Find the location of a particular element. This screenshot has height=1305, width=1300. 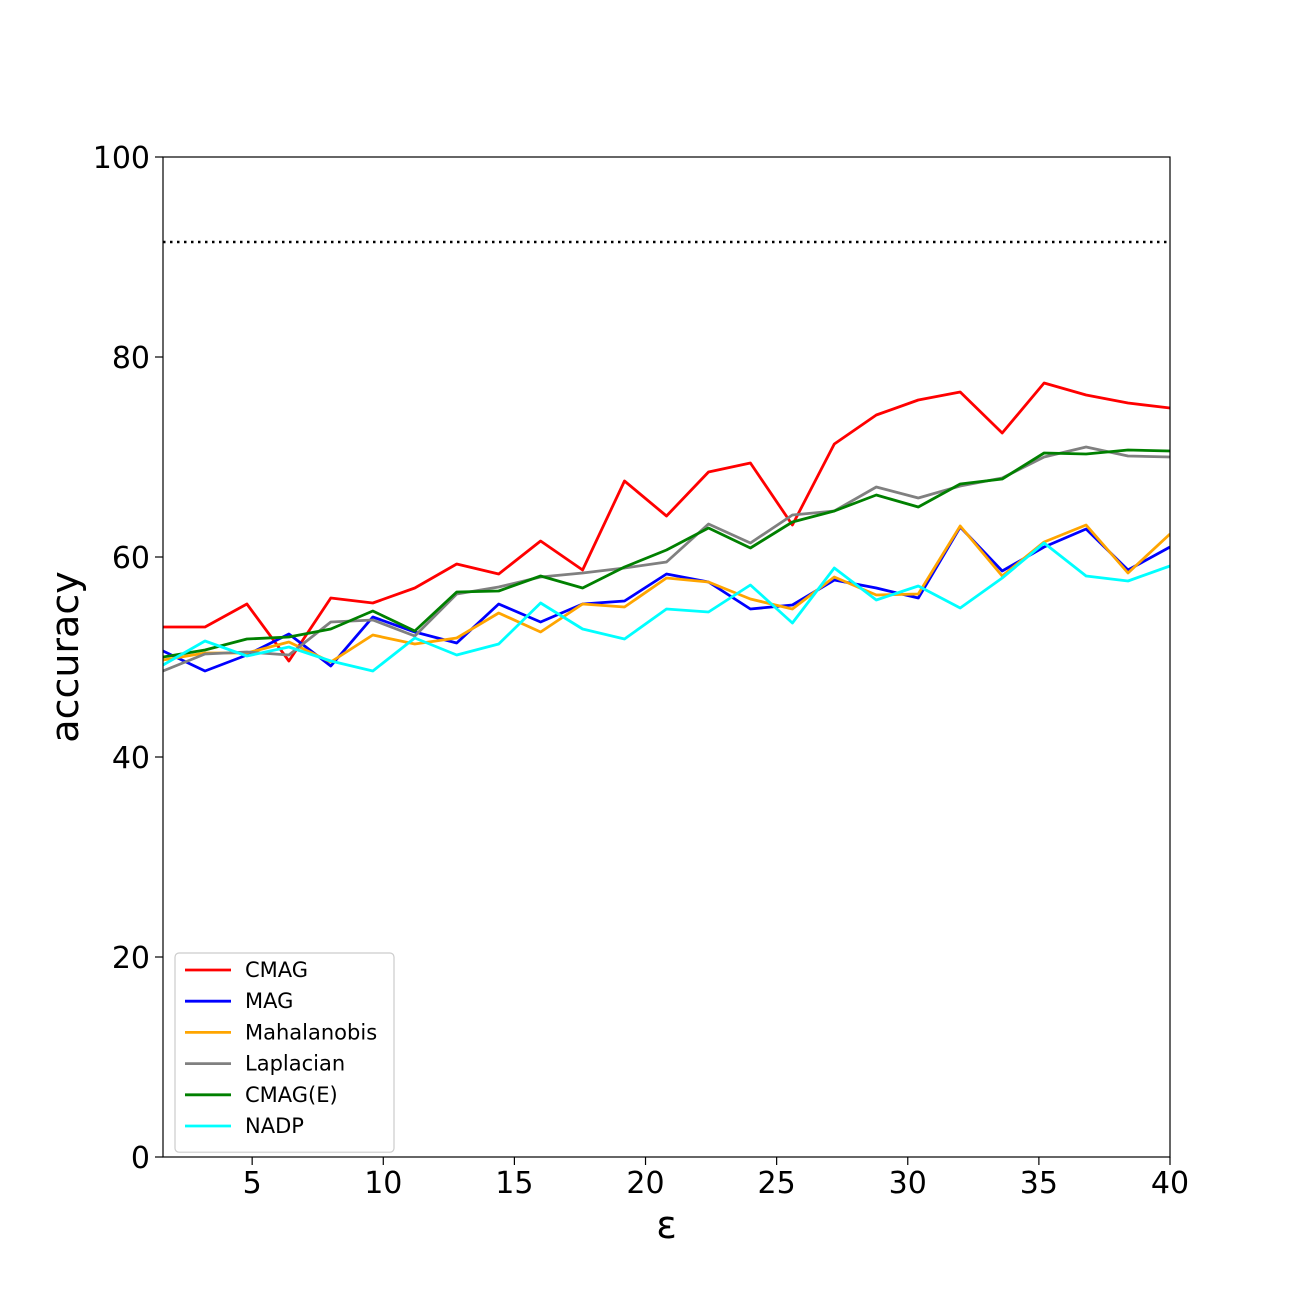

series-line-cmag-e is located at coordinates (666, 553).